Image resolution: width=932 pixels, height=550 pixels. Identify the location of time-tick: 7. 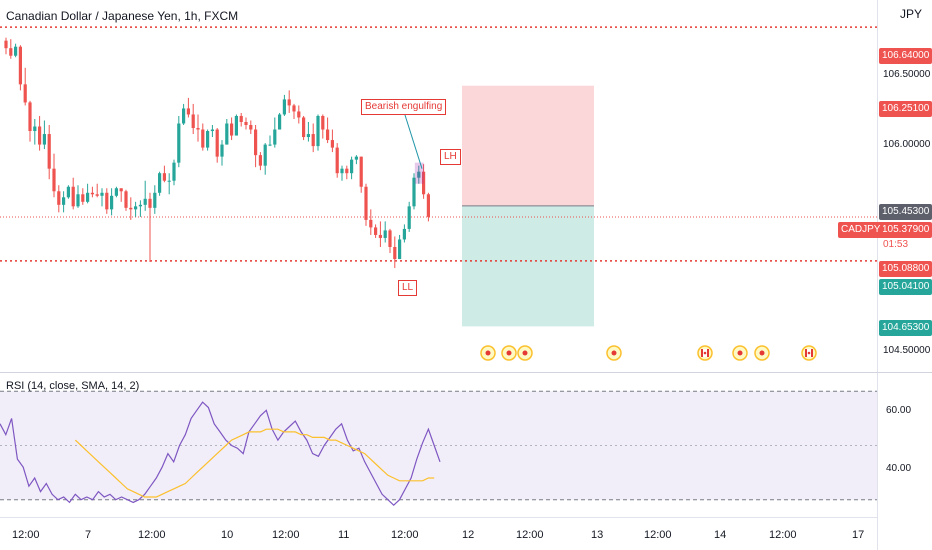
(88, 535).